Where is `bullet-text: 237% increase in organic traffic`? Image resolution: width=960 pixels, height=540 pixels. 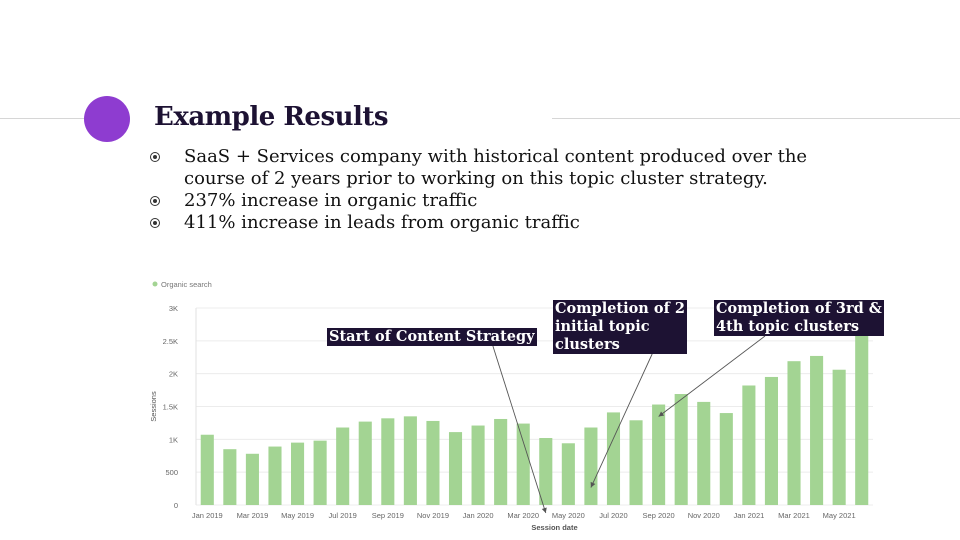 bullet-text: 237% increase in organic traffic is located at coordinates (331, 200).